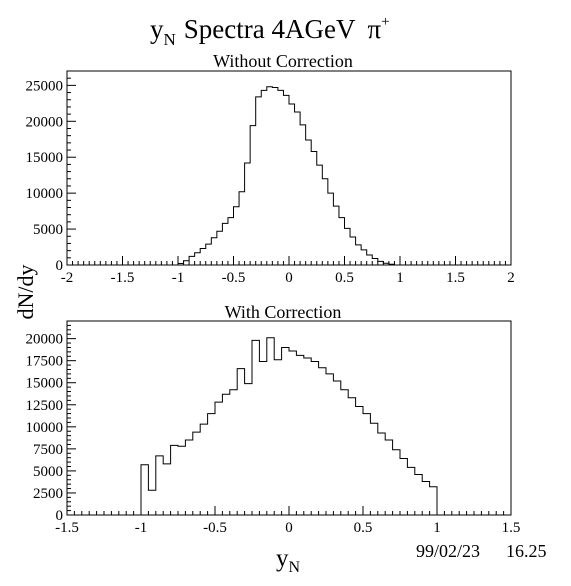 The height and width of the screenshot is (586, 571). I want to click on histogram-without-correction, so click(283, 176).